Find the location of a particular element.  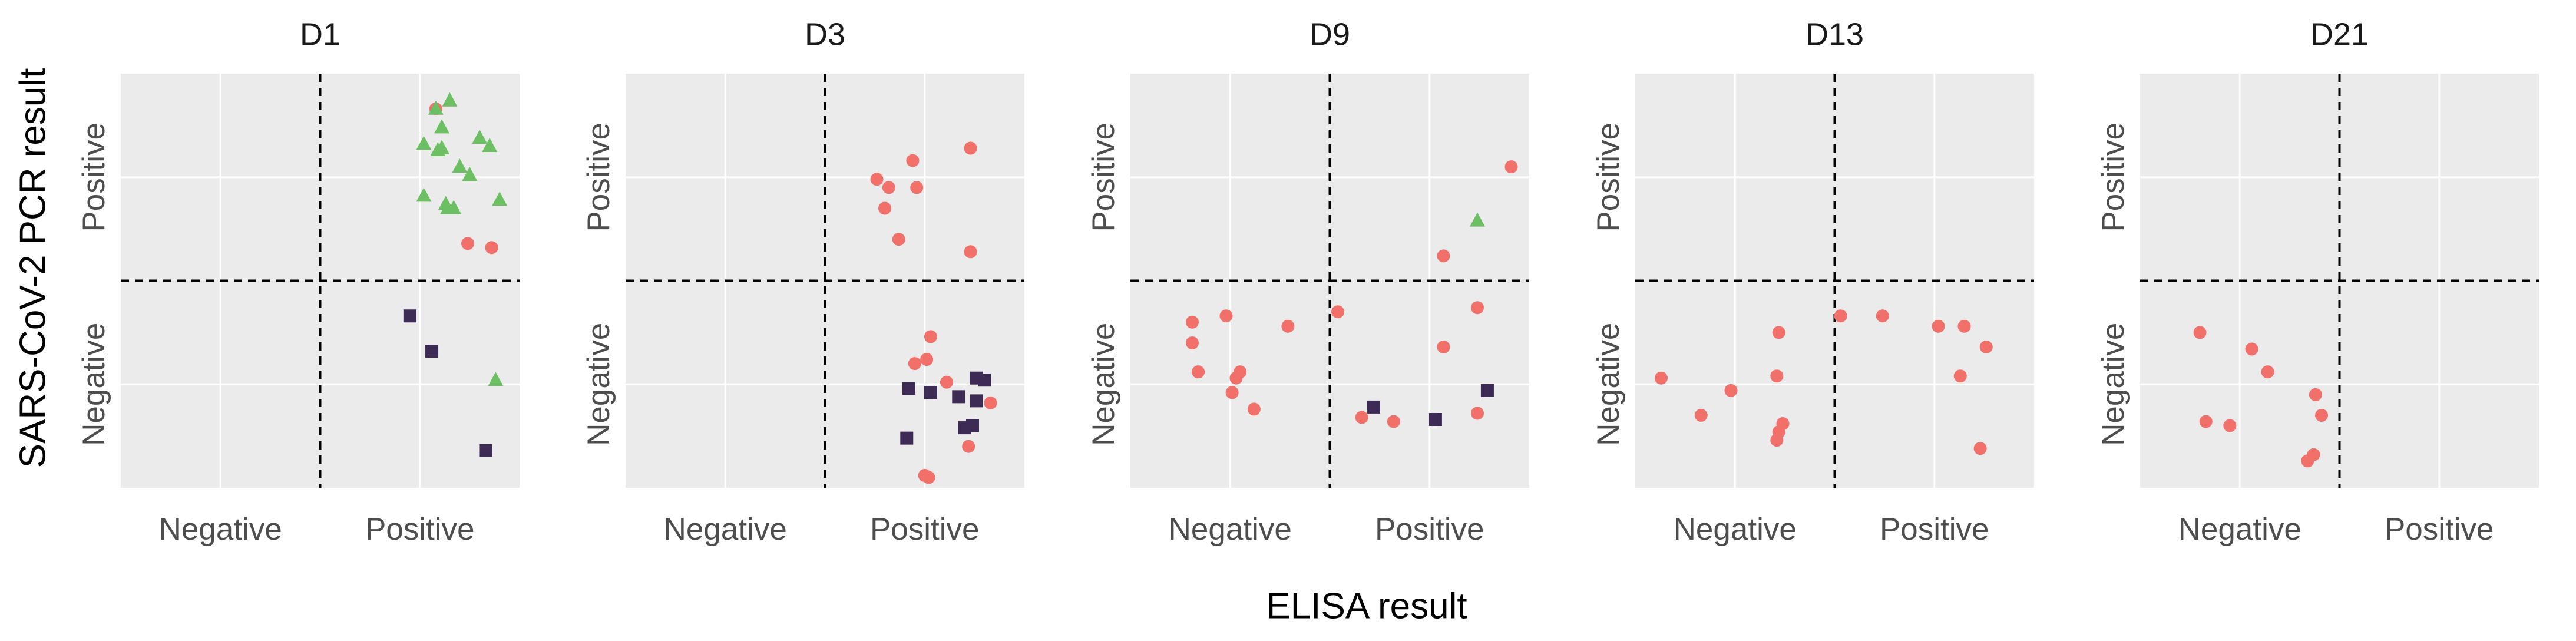

panel-title: D3 is located at coordinates (825, 34).